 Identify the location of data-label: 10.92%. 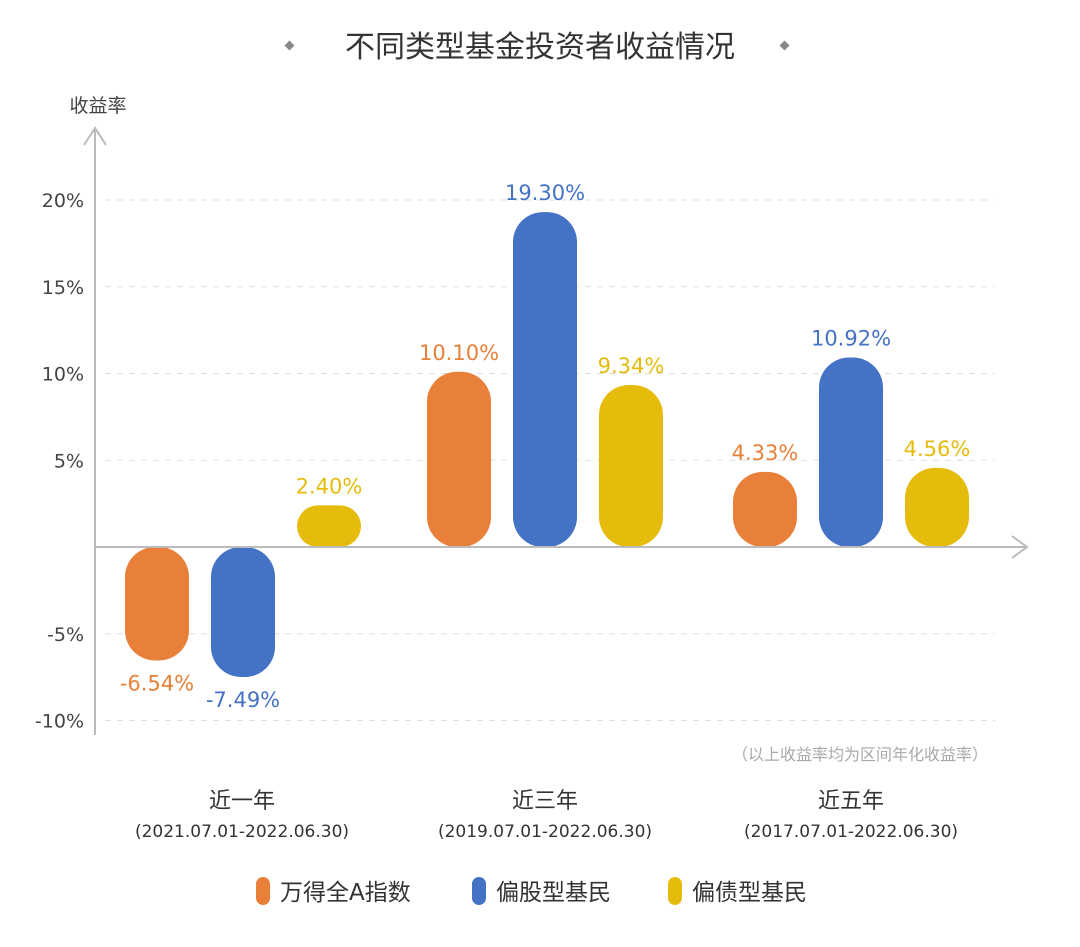
(851, 339).